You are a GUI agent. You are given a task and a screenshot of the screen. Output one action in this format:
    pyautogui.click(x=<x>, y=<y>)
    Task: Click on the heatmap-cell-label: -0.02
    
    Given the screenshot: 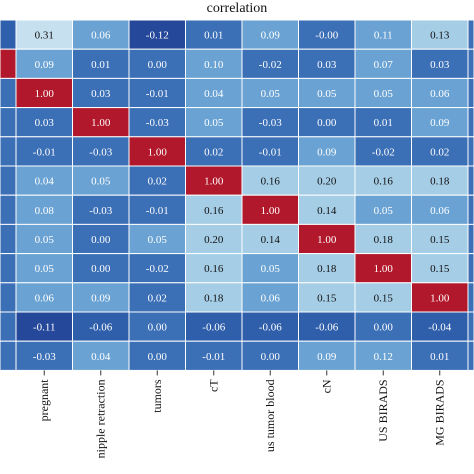 What is the action you would take?
    pyautogui.click(x=157, y=269)
    